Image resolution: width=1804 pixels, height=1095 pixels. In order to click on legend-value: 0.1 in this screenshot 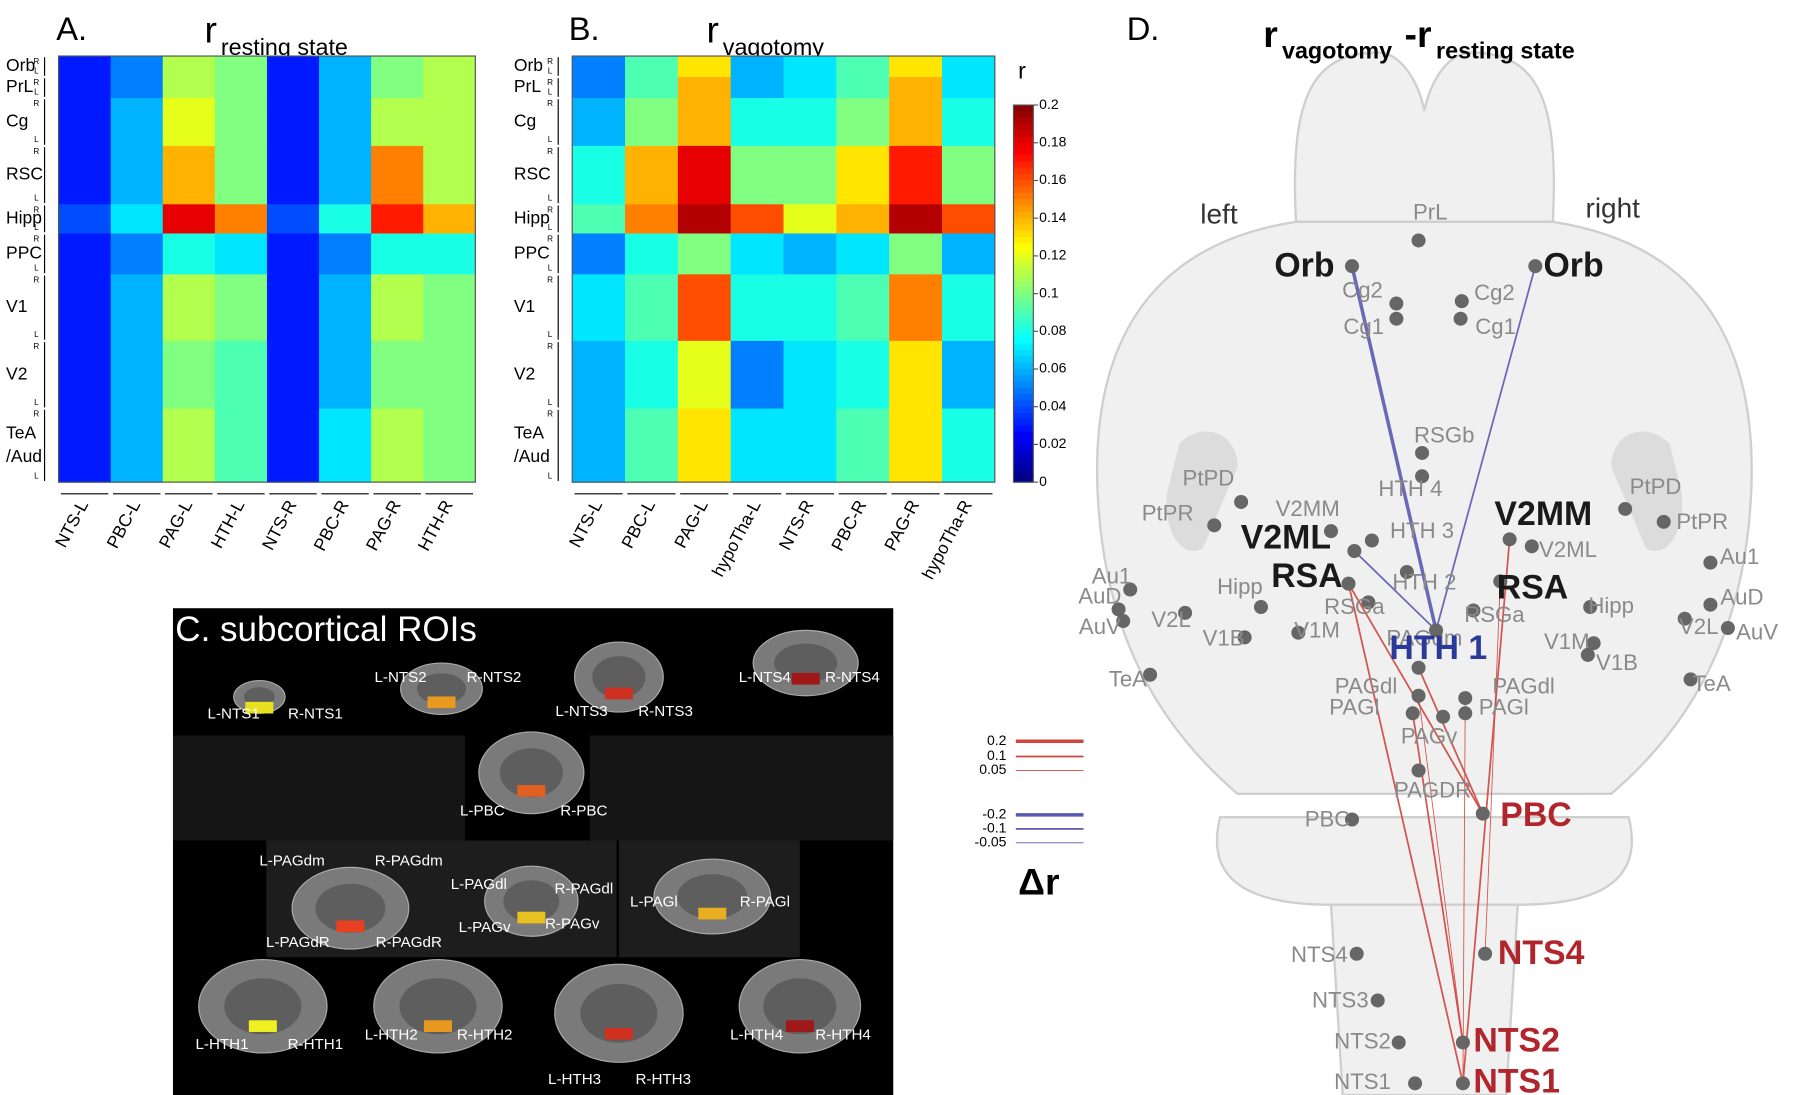, I will do `click(997, 755)`.